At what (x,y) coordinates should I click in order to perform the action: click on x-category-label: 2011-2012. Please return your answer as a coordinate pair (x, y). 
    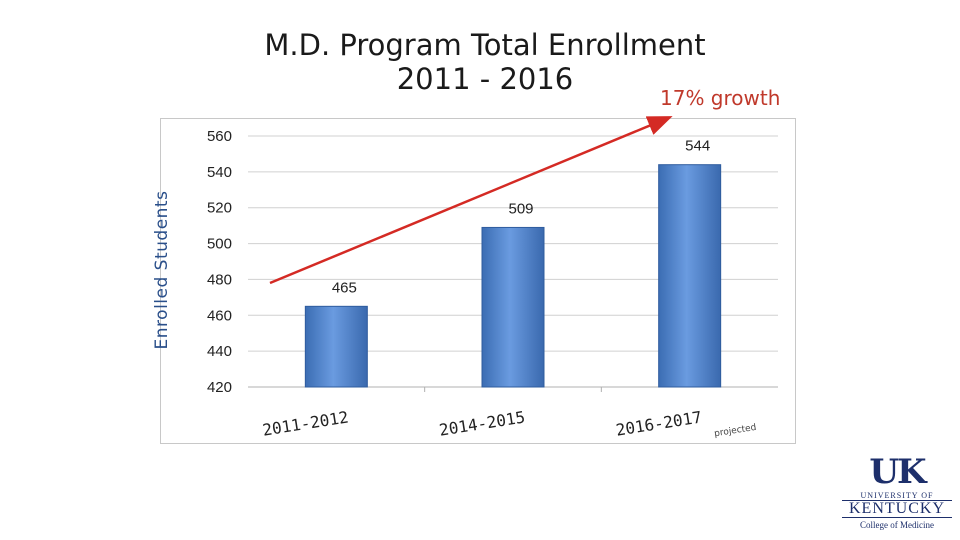
    Looking at the image, I should click on (305, 423).